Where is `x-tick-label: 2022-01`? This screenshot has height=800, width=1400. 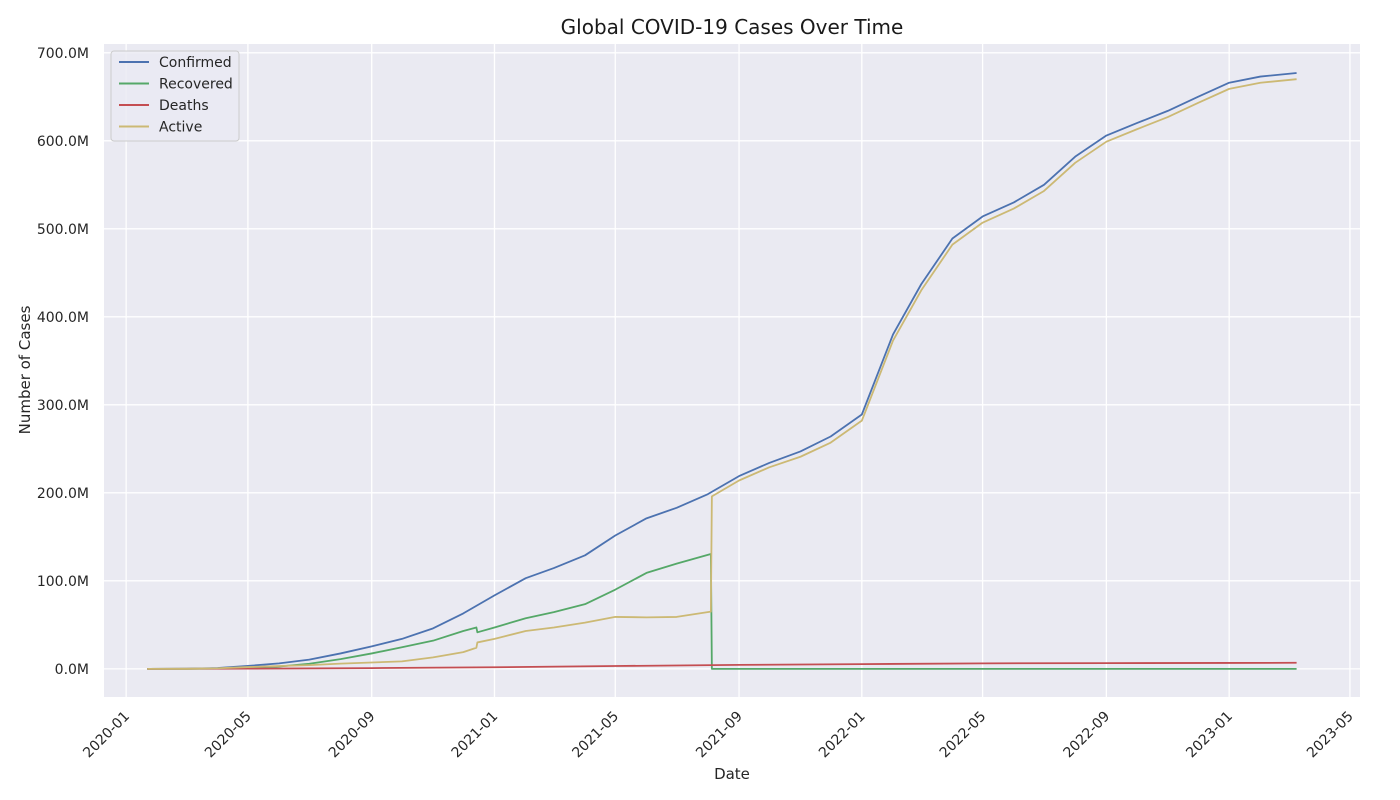 x-tick-label: 2022-01 is located at coordinates (842, 735).